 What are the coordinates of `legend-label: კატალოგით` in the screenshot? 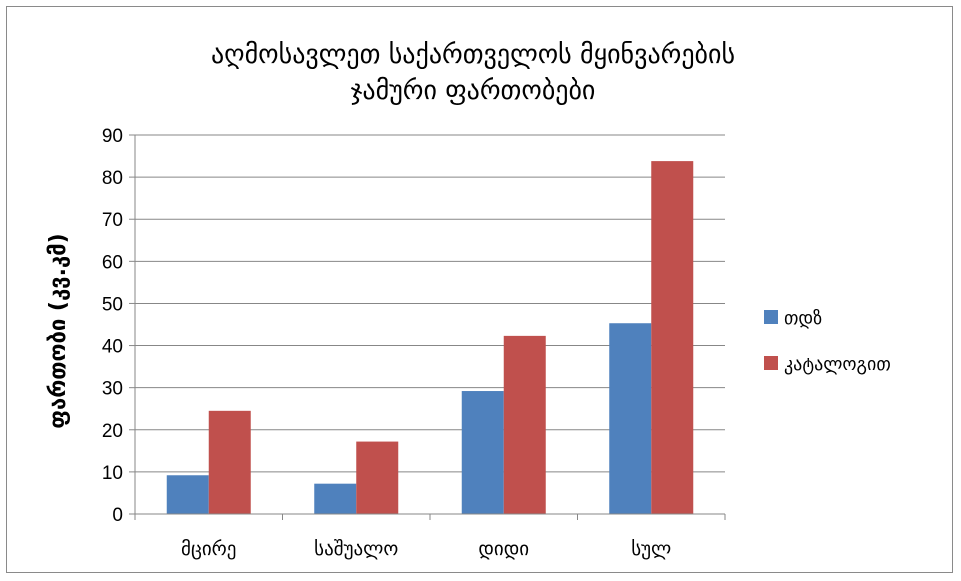 It's located at (837, 364).